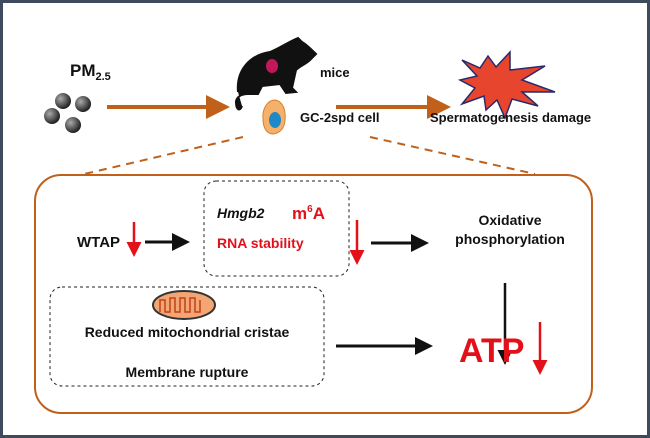  I want to click on gene-label: Hmgb2, so click(241, 213).